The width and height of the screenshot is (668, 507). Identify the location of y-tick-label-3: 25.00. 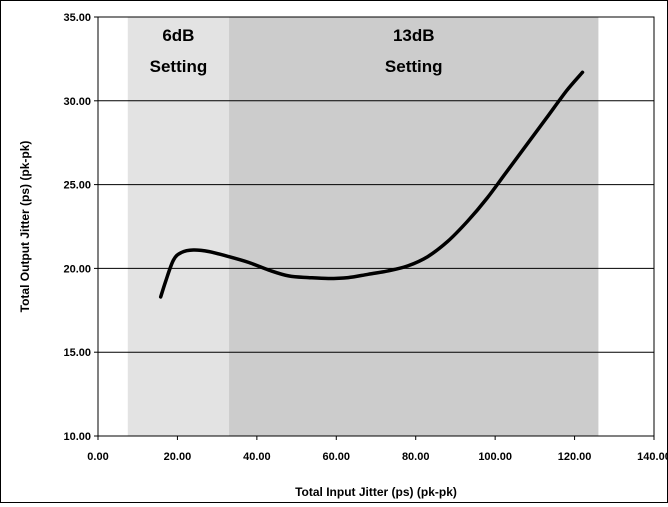
(77, 186).